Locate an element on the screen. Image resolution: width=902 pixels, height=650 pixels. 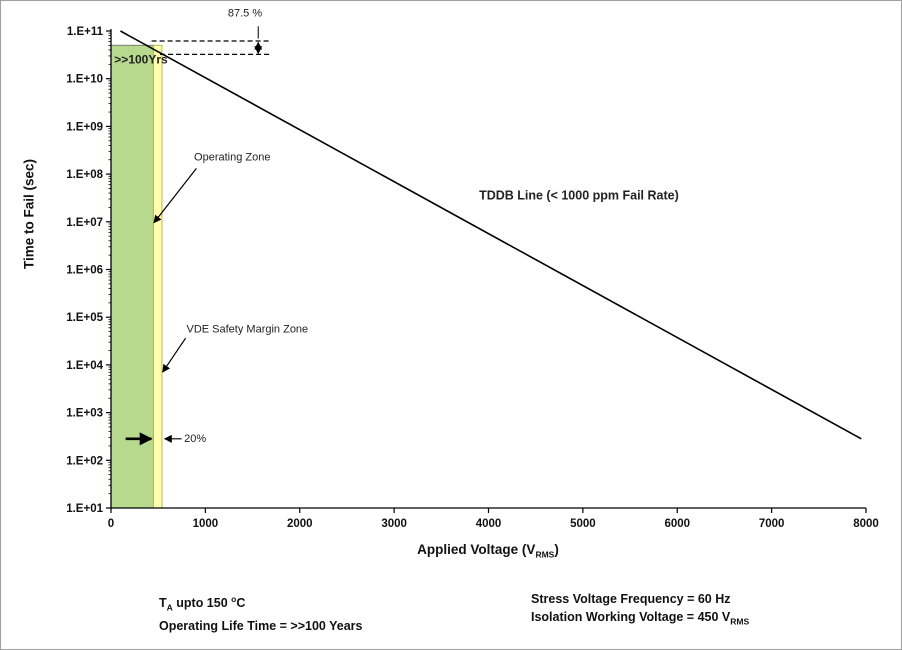
y-tick-label: 1.E+02 is located at coordinates (84, 461).